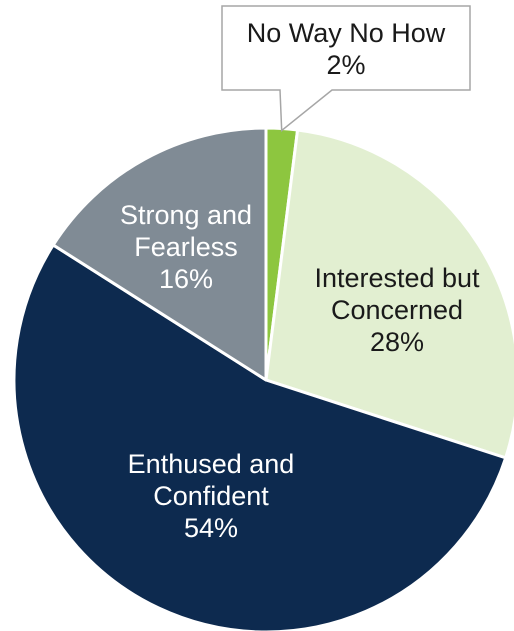 This screenshot has width=514, height=631. Describe the element at coordinates (346, 33) in the screenshot. I see `slice-name-line: No Way No How` at that location.